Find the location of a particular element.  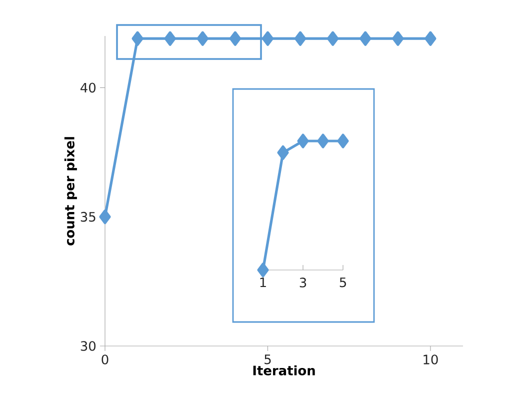

x-tick-label: 10 is located at coordinates (431, 359).